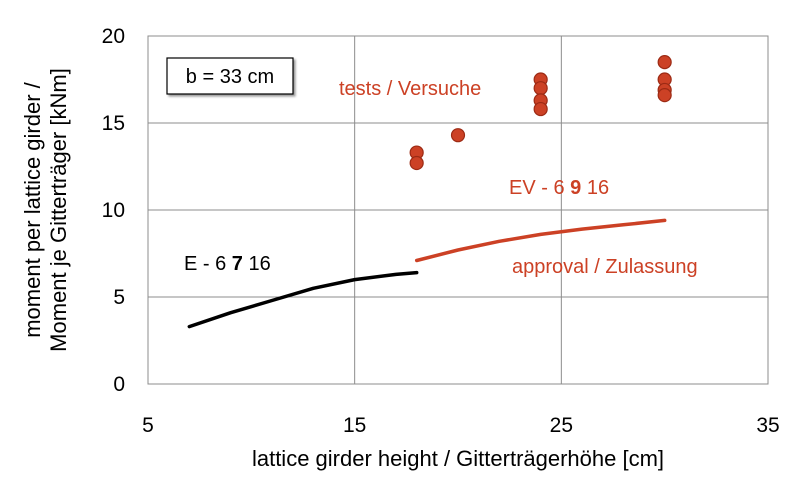 This screenshot has height=491, width=800. What do you see at coordinates (148, 425) in the screenshot?
I see `x-tick-label: 5` at bounding box center [148, 425].